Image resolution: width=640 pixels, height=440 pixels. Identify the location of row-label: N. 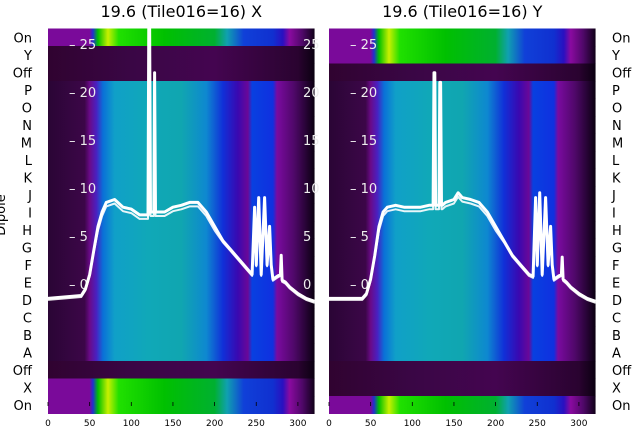
(617, 126).